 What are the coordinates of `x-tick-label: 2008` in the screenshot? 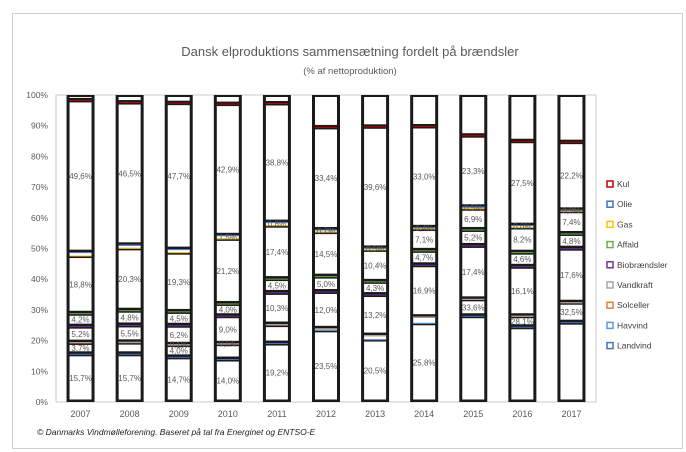 It's located at (130, 414).